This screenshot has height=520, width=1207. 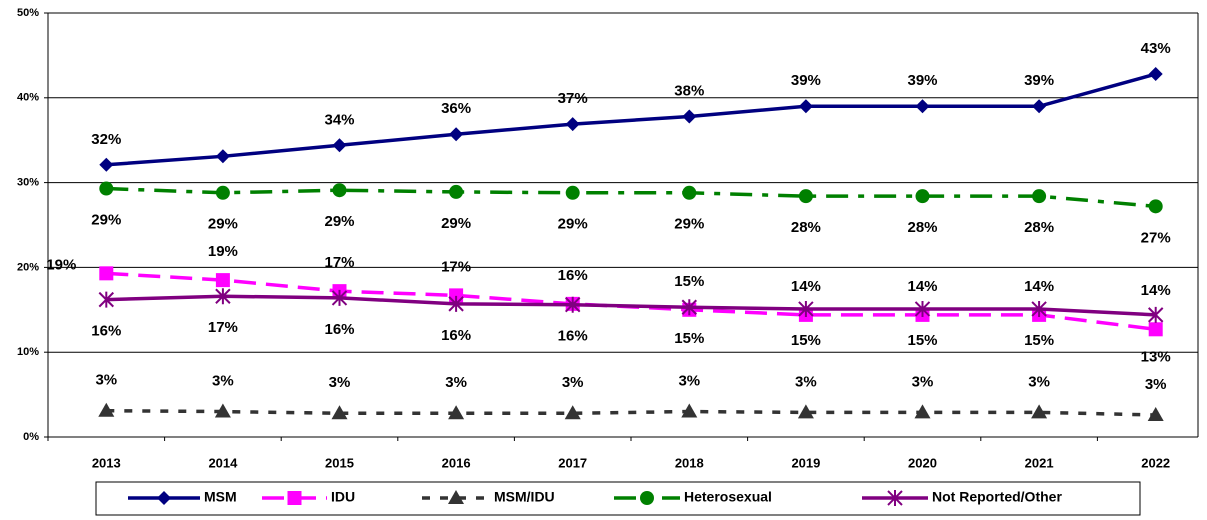 What do you see at coordinates (31, 437) in the screenshot?
I see `y-tick-label: 0%` at bounding box center [31, 437].